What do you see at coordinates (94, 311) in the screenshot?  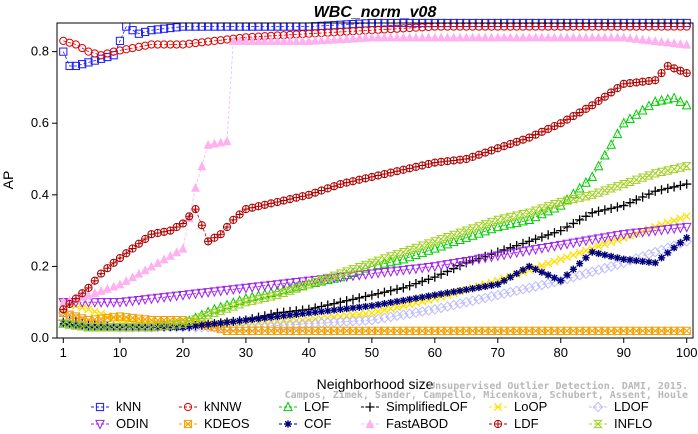 I see `data-point-loop` at bounding box center [94, 311].